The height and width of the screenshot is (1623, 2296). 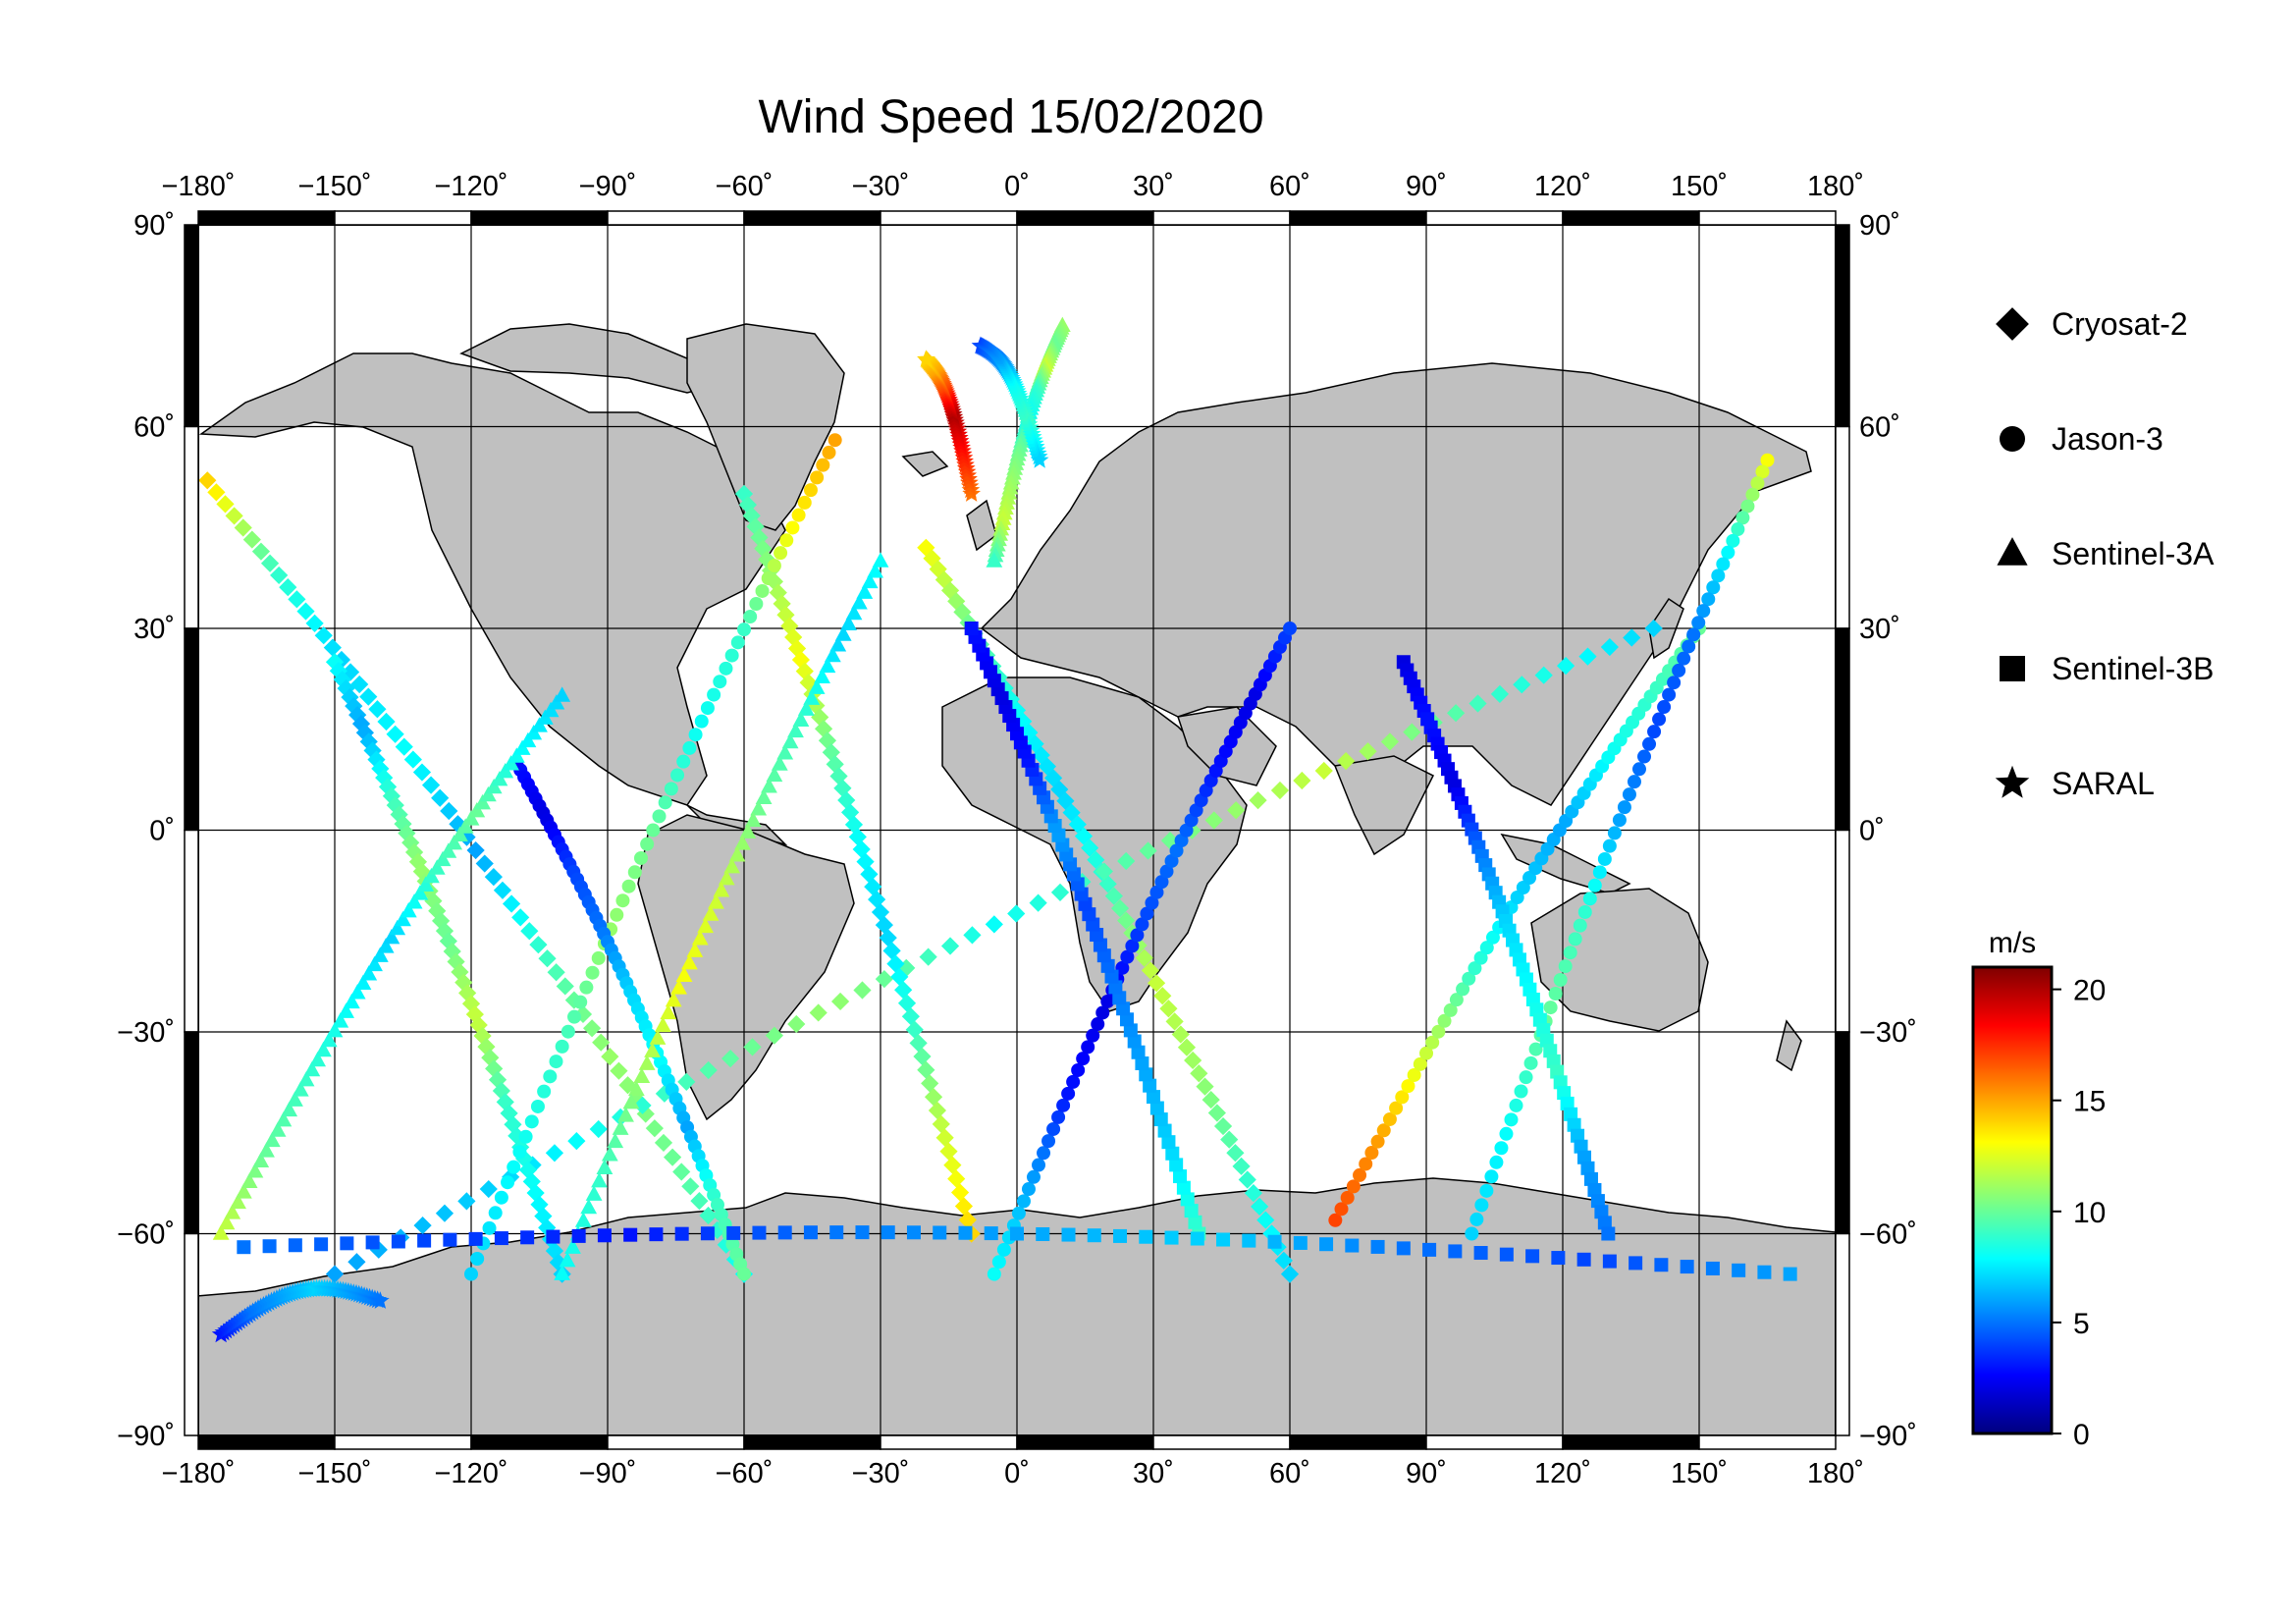 I want to click on lon-tick-label-top: −180˚, so click(x=199, y=186).